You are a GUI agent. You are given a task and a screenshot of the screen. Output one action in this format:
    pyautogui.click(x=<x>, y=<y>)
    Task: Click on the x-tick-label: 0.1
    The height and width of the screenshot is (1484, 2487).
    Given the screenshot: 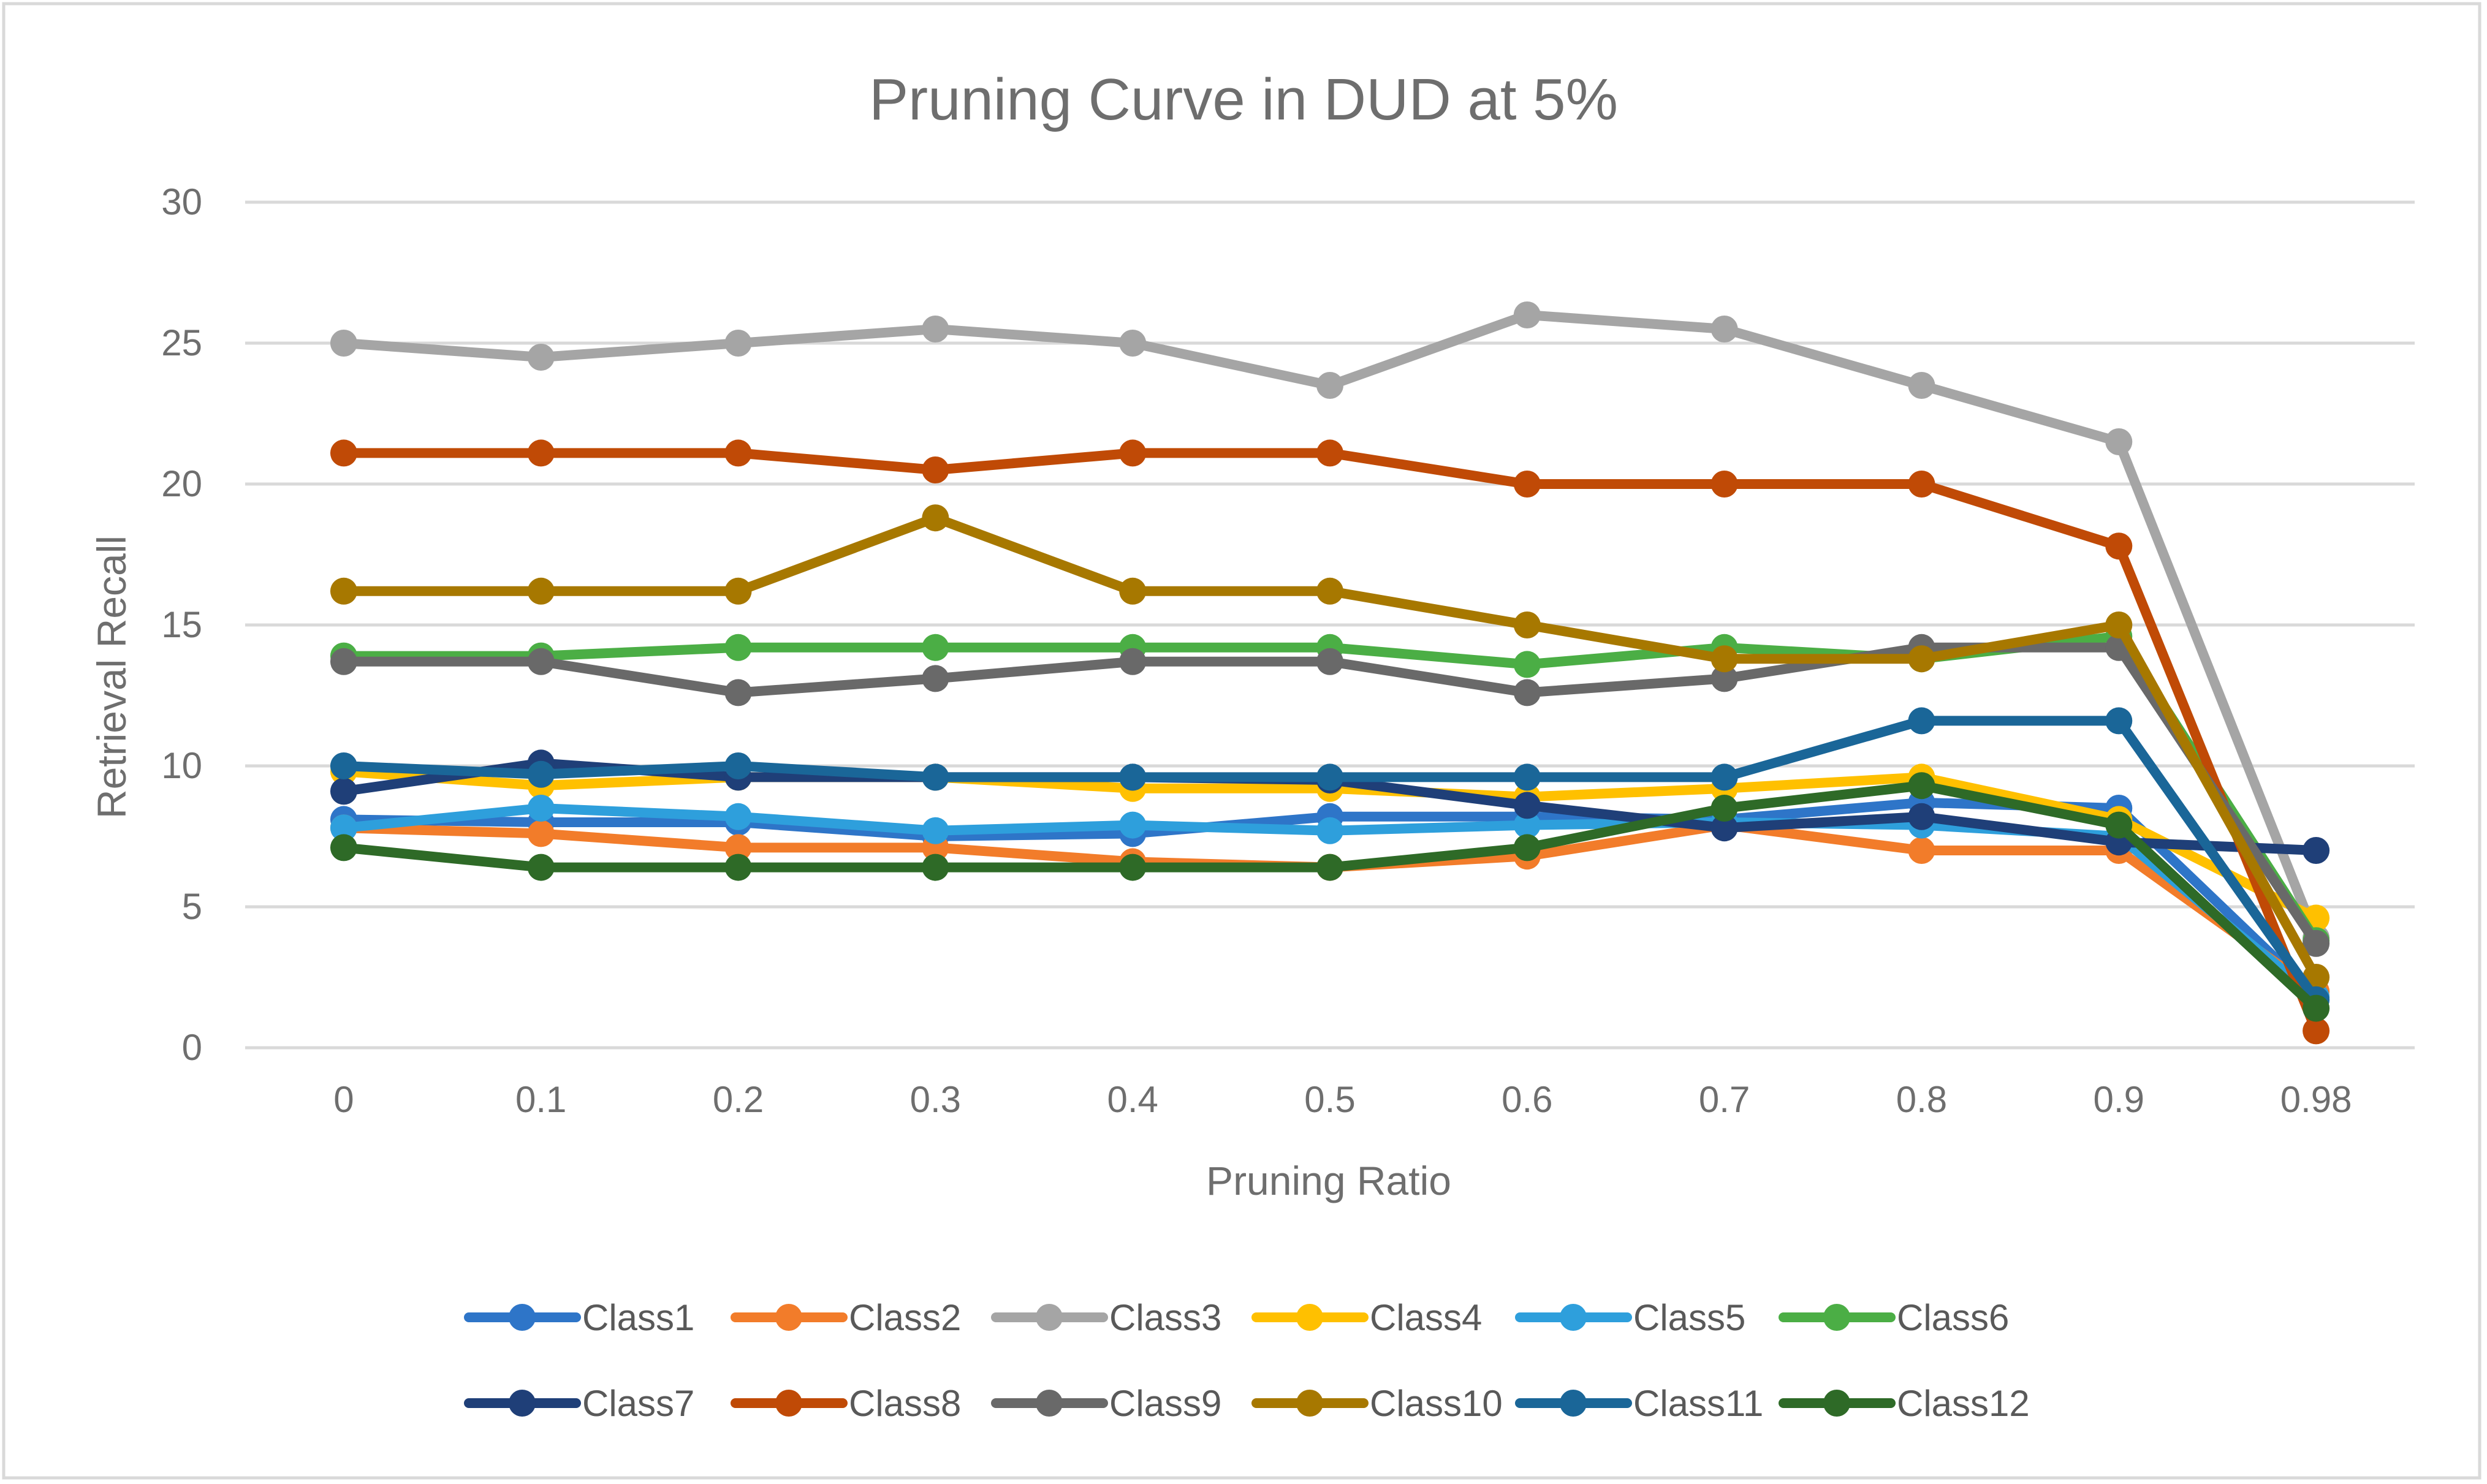 What is the action you would take?
    pyautogui.click(x=541, y=1099)
    